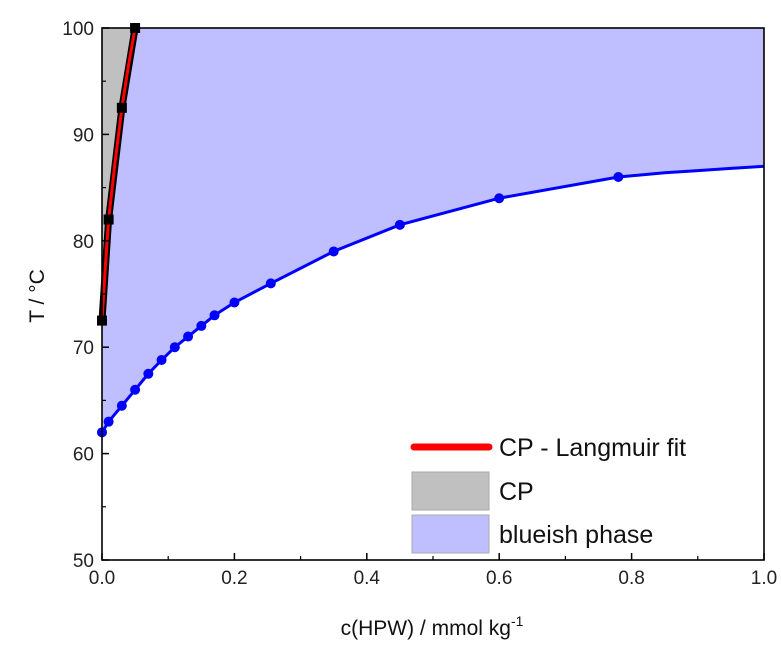 The height and width of the screenshot is (646, 781). What do you see at coordinates (102, 578) in the screenshot?
I see `x-tick-label: 0.0` at bounding box center [102, 578].